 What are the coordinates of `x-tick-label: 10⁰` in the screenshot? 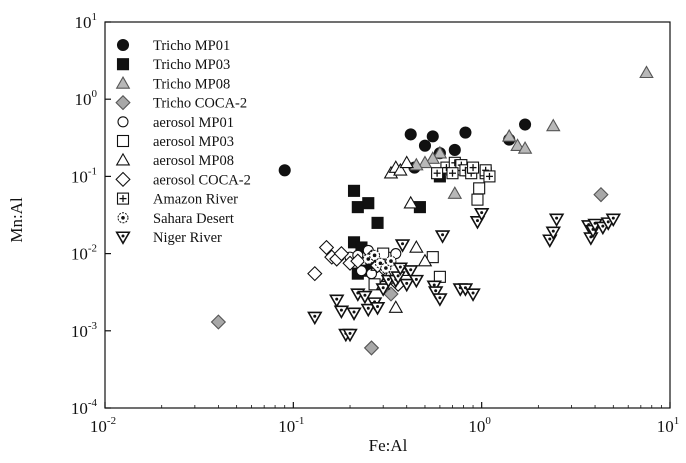 It's located at (479, 425).